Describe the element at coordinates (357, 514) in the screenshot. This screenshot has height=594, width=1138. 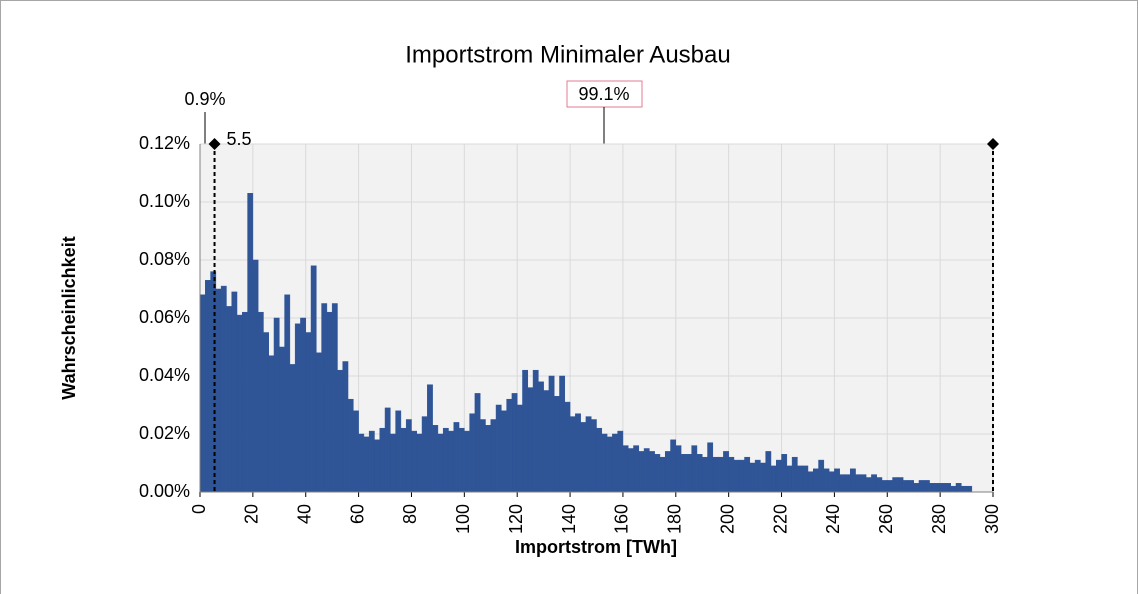
I see `x-tick-label: 60` at that location.